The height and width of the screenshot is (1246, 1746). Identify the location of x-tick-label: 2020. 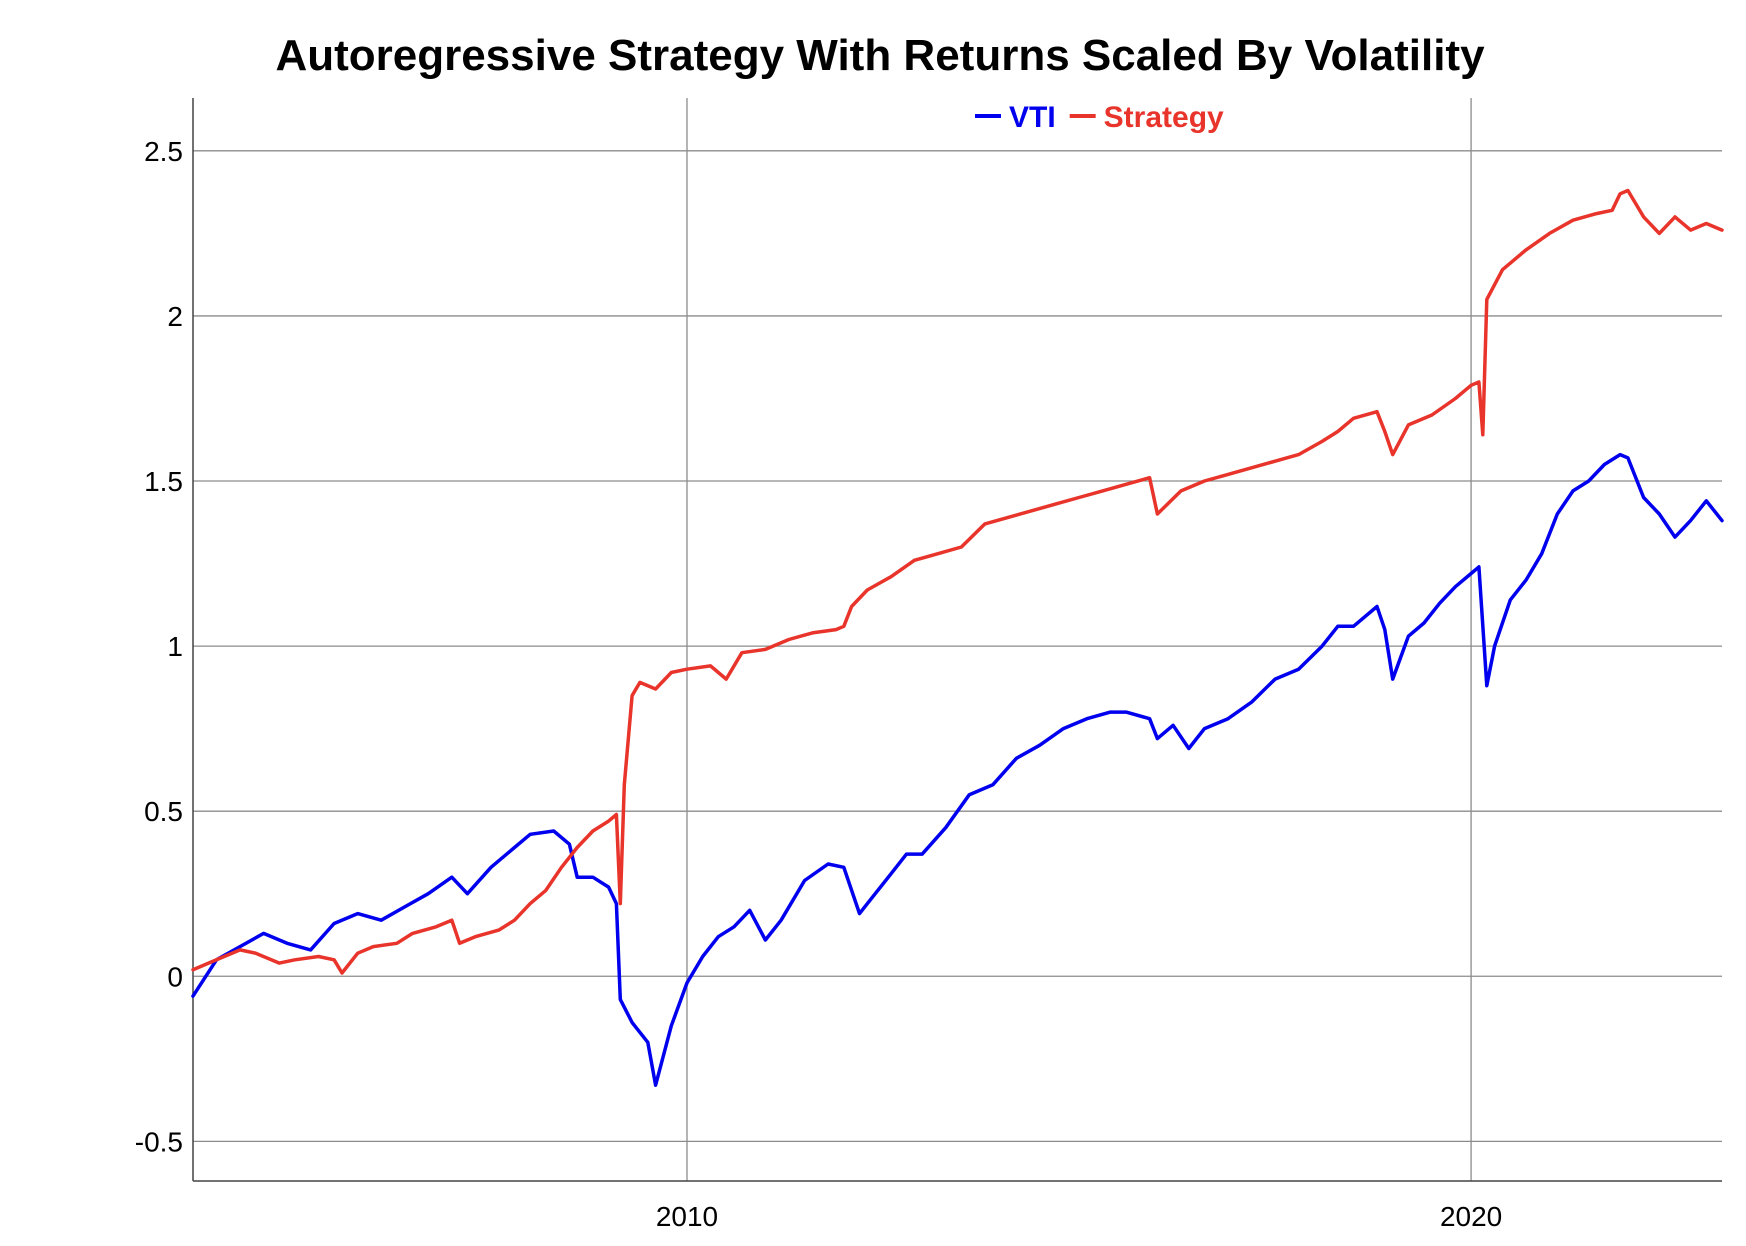
(1471, 1216).